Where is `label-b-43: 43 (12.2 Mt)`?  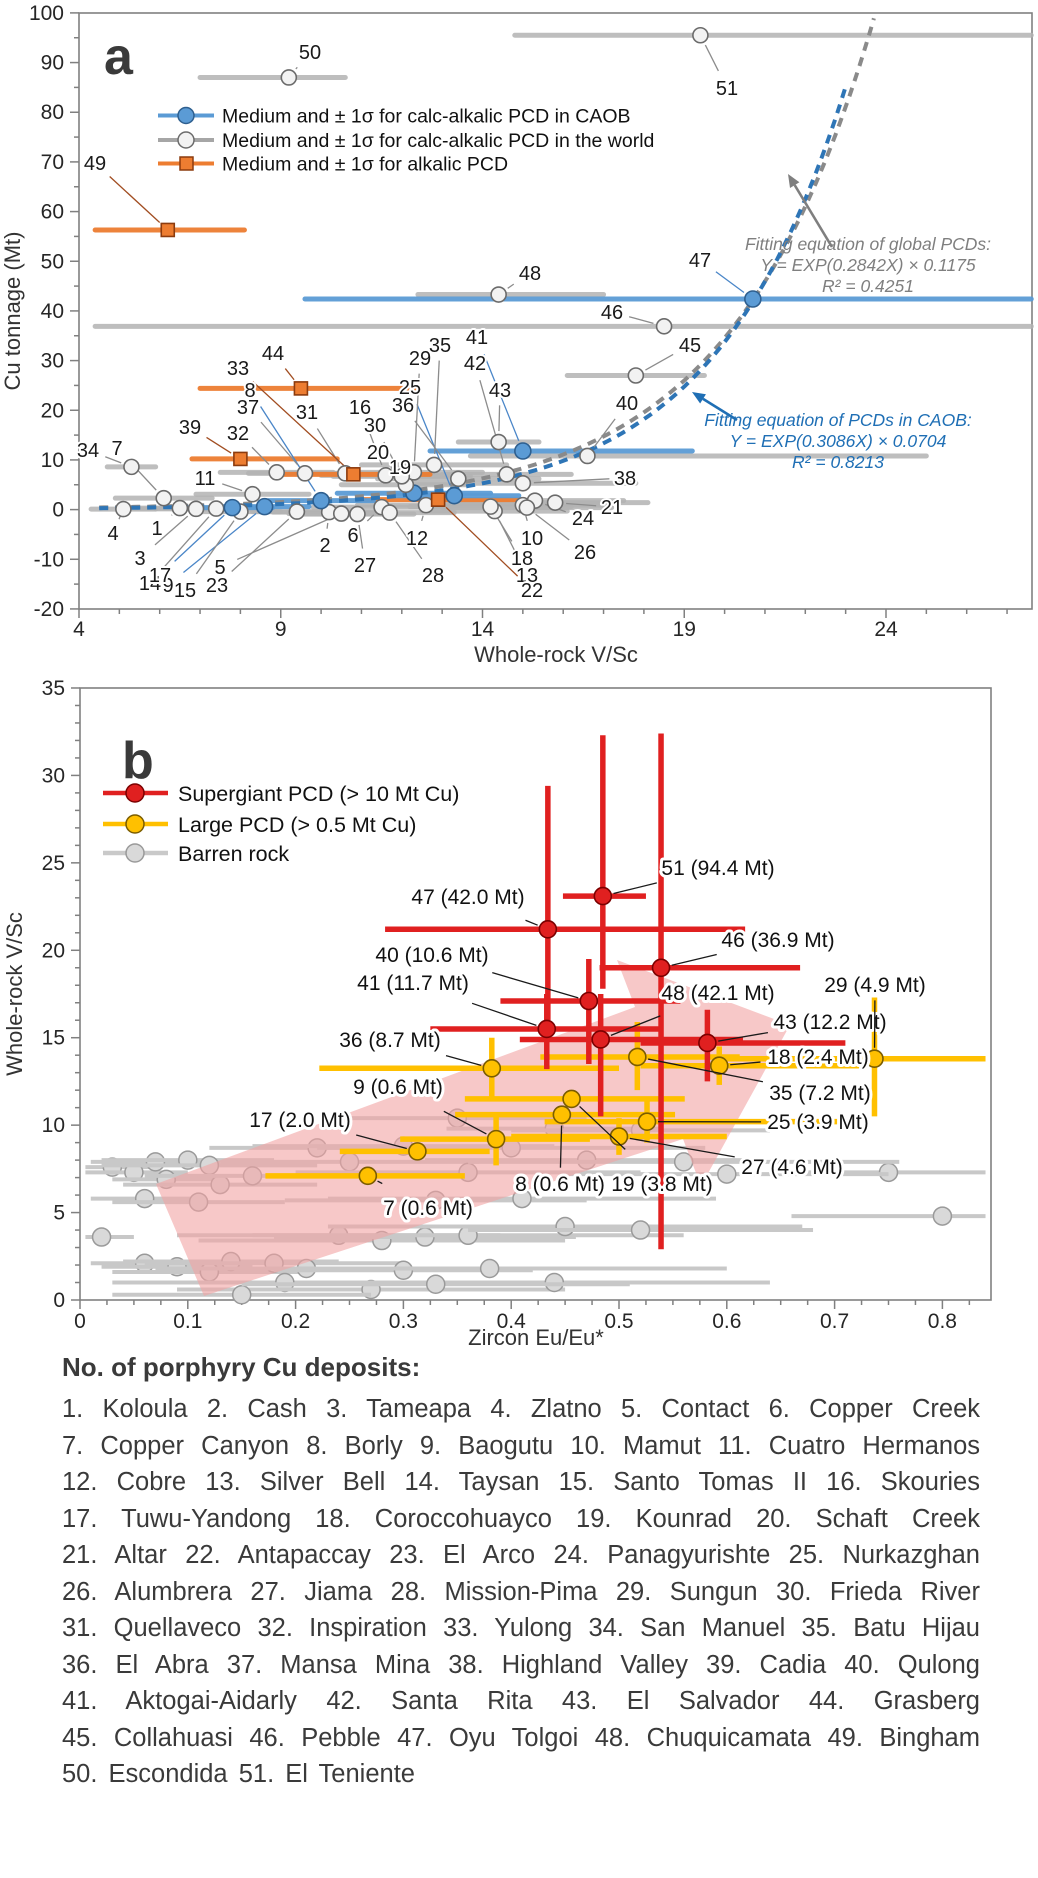
label-b-43: 43 (12.2 Mt) is located at coordinates (829, 1022).